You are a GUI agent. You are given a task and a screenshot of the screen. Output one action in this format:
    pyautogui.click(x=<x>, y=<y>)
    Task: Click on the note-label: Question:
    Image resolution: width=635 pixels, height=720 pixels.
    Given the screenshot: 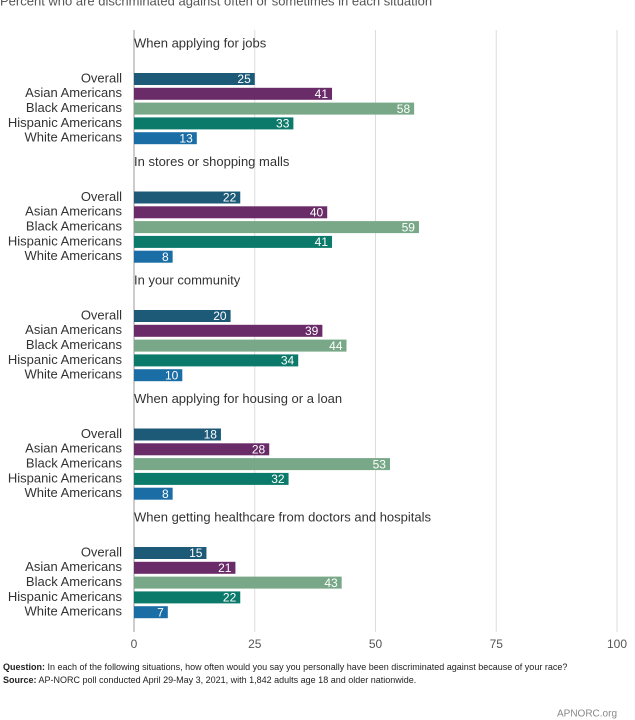 What is the action you would take?
    pyautogui.click(x=24, y=667)
    